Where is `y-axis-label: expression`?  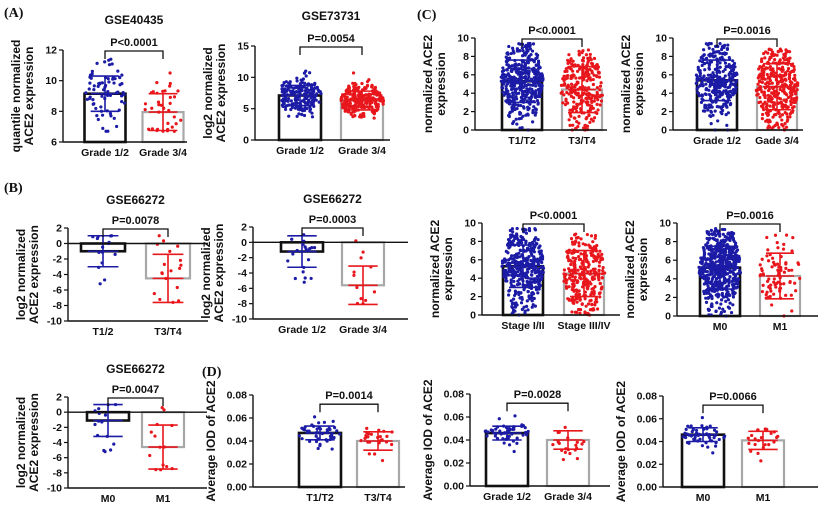
y-axis-label: expression is located at coordinates (448, 268).